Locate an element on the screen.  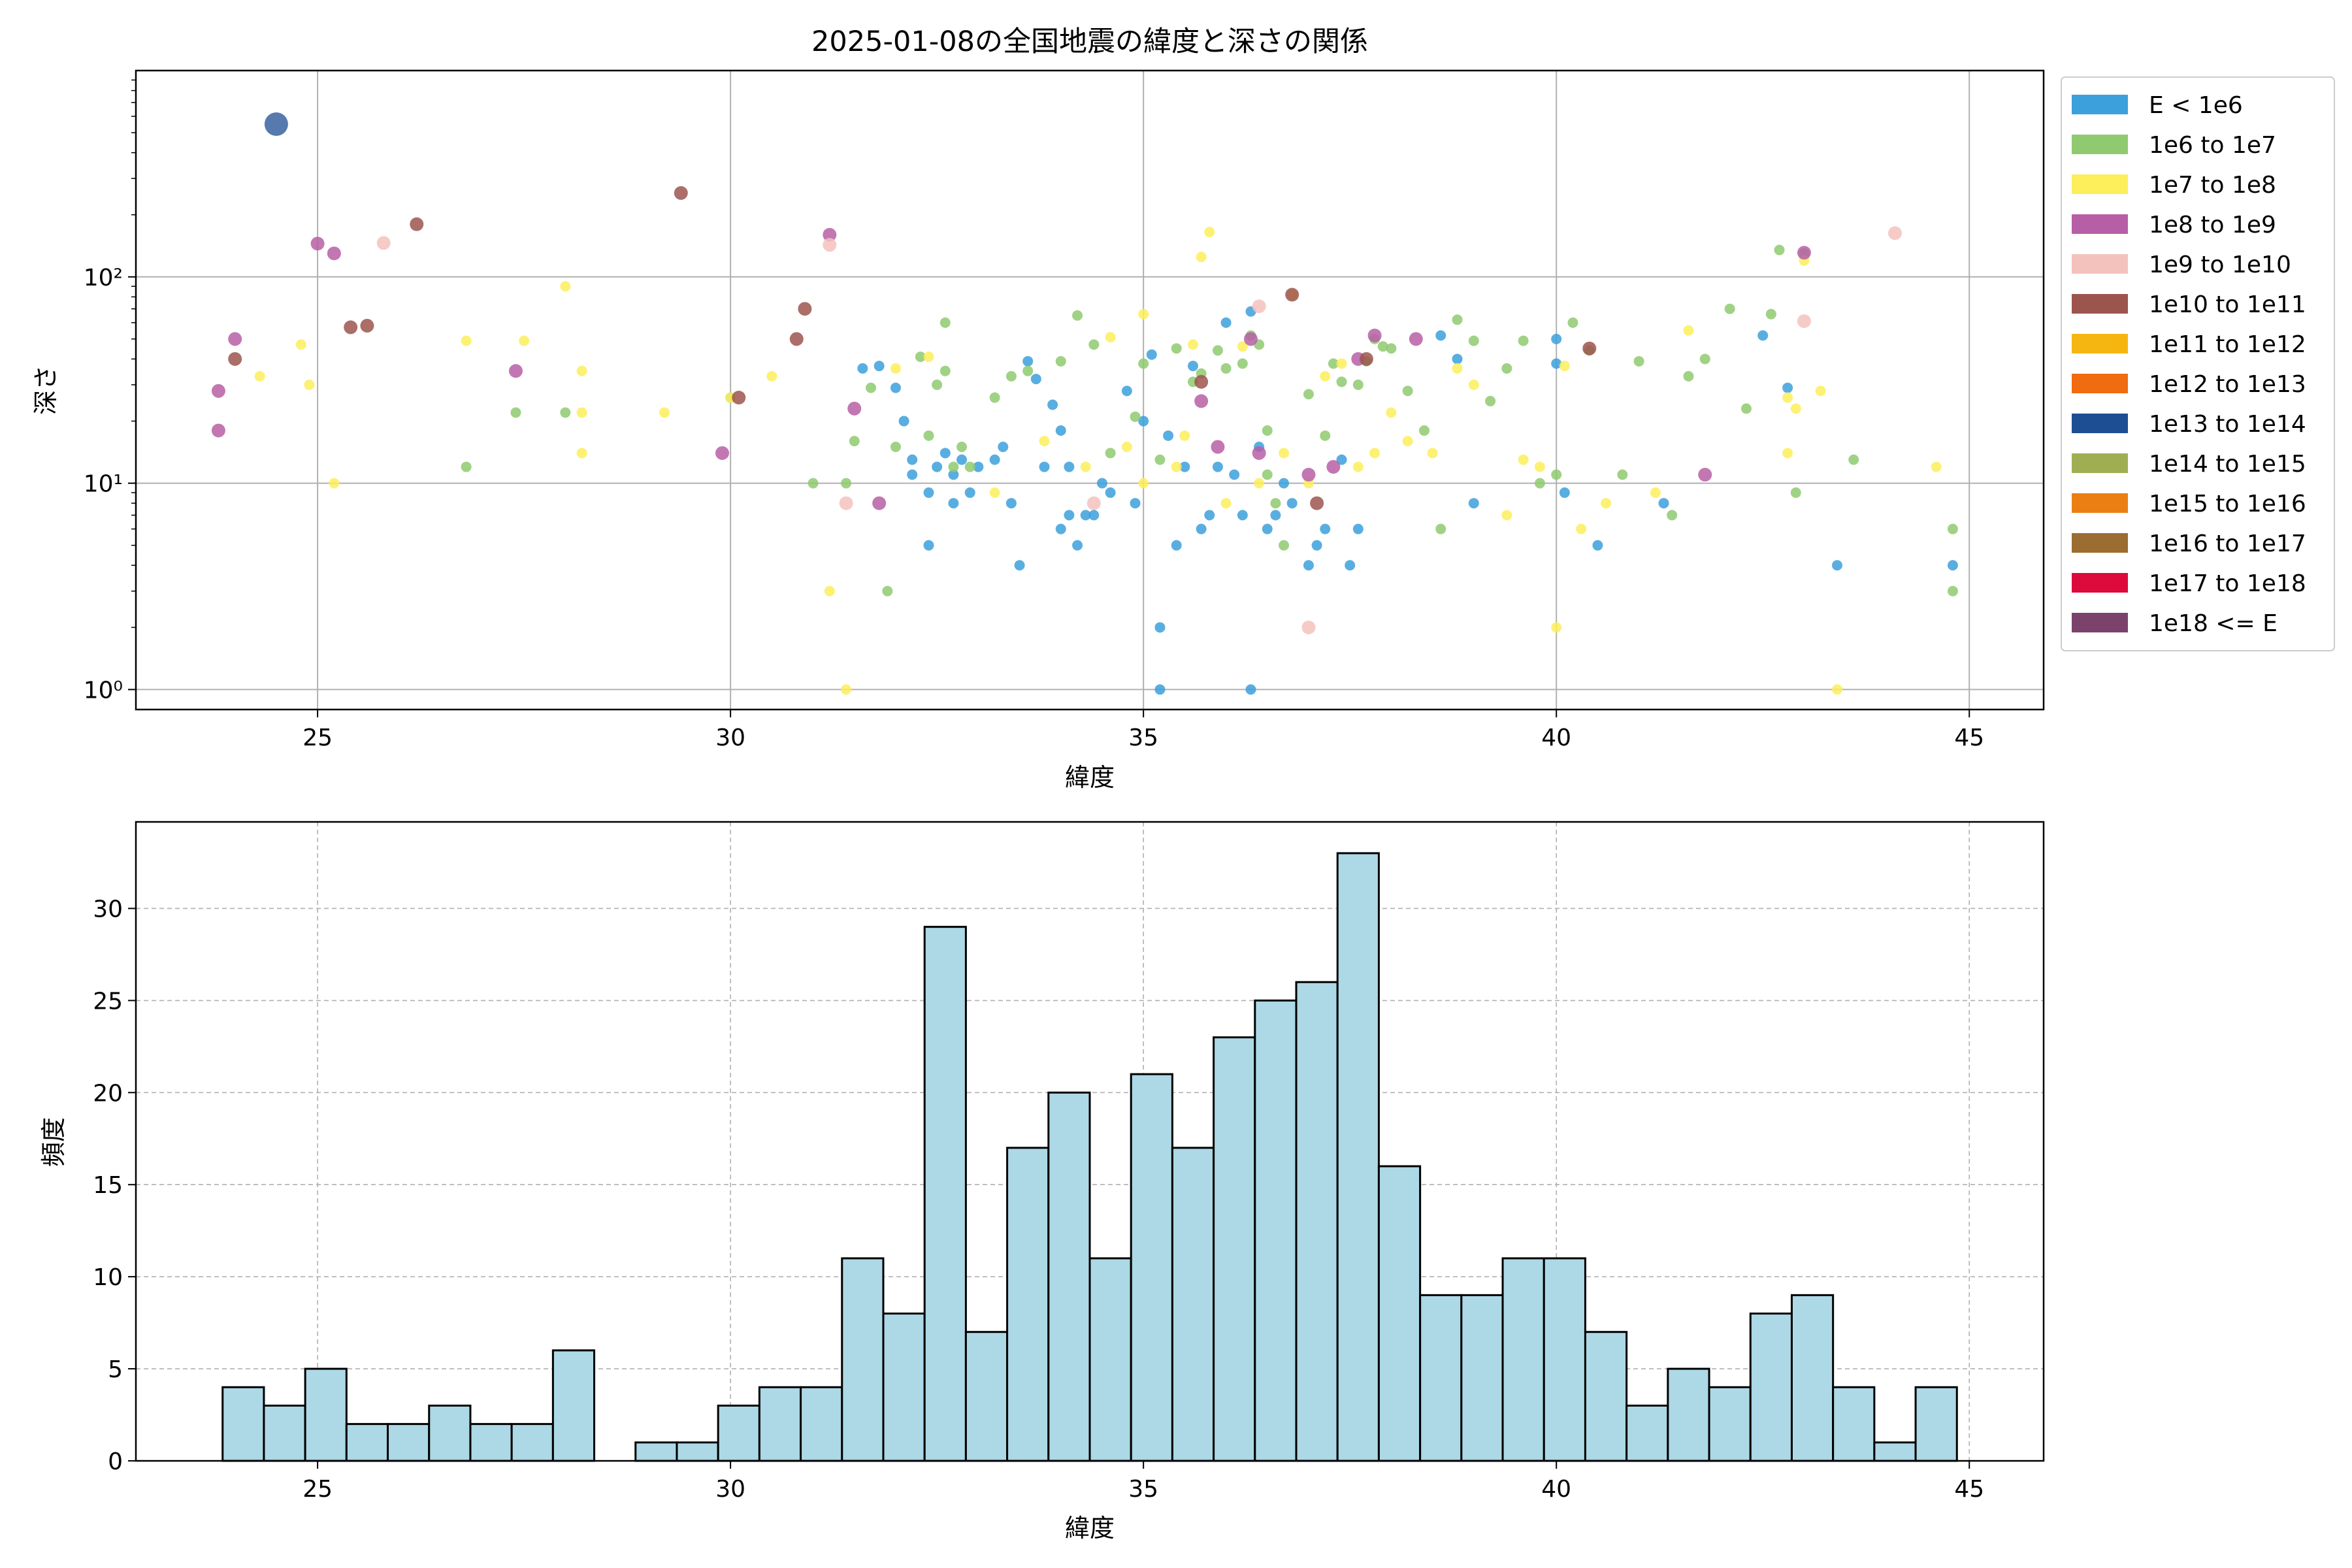
legend-box is located at coordinates (2198, 363).